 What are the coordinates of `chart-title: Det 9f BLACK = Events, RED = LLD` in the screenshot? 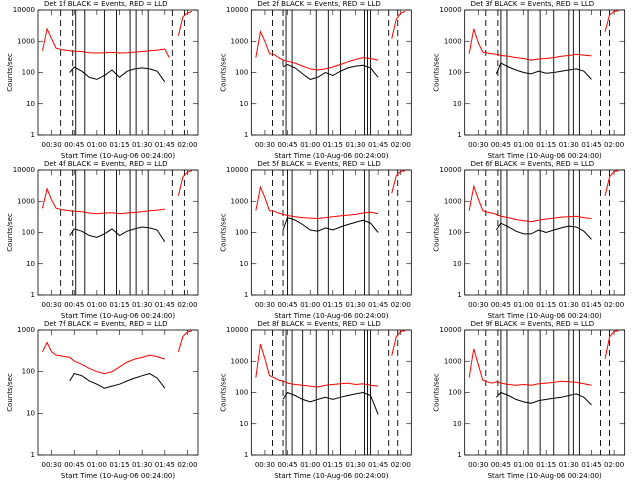 It's located at (532, 324).